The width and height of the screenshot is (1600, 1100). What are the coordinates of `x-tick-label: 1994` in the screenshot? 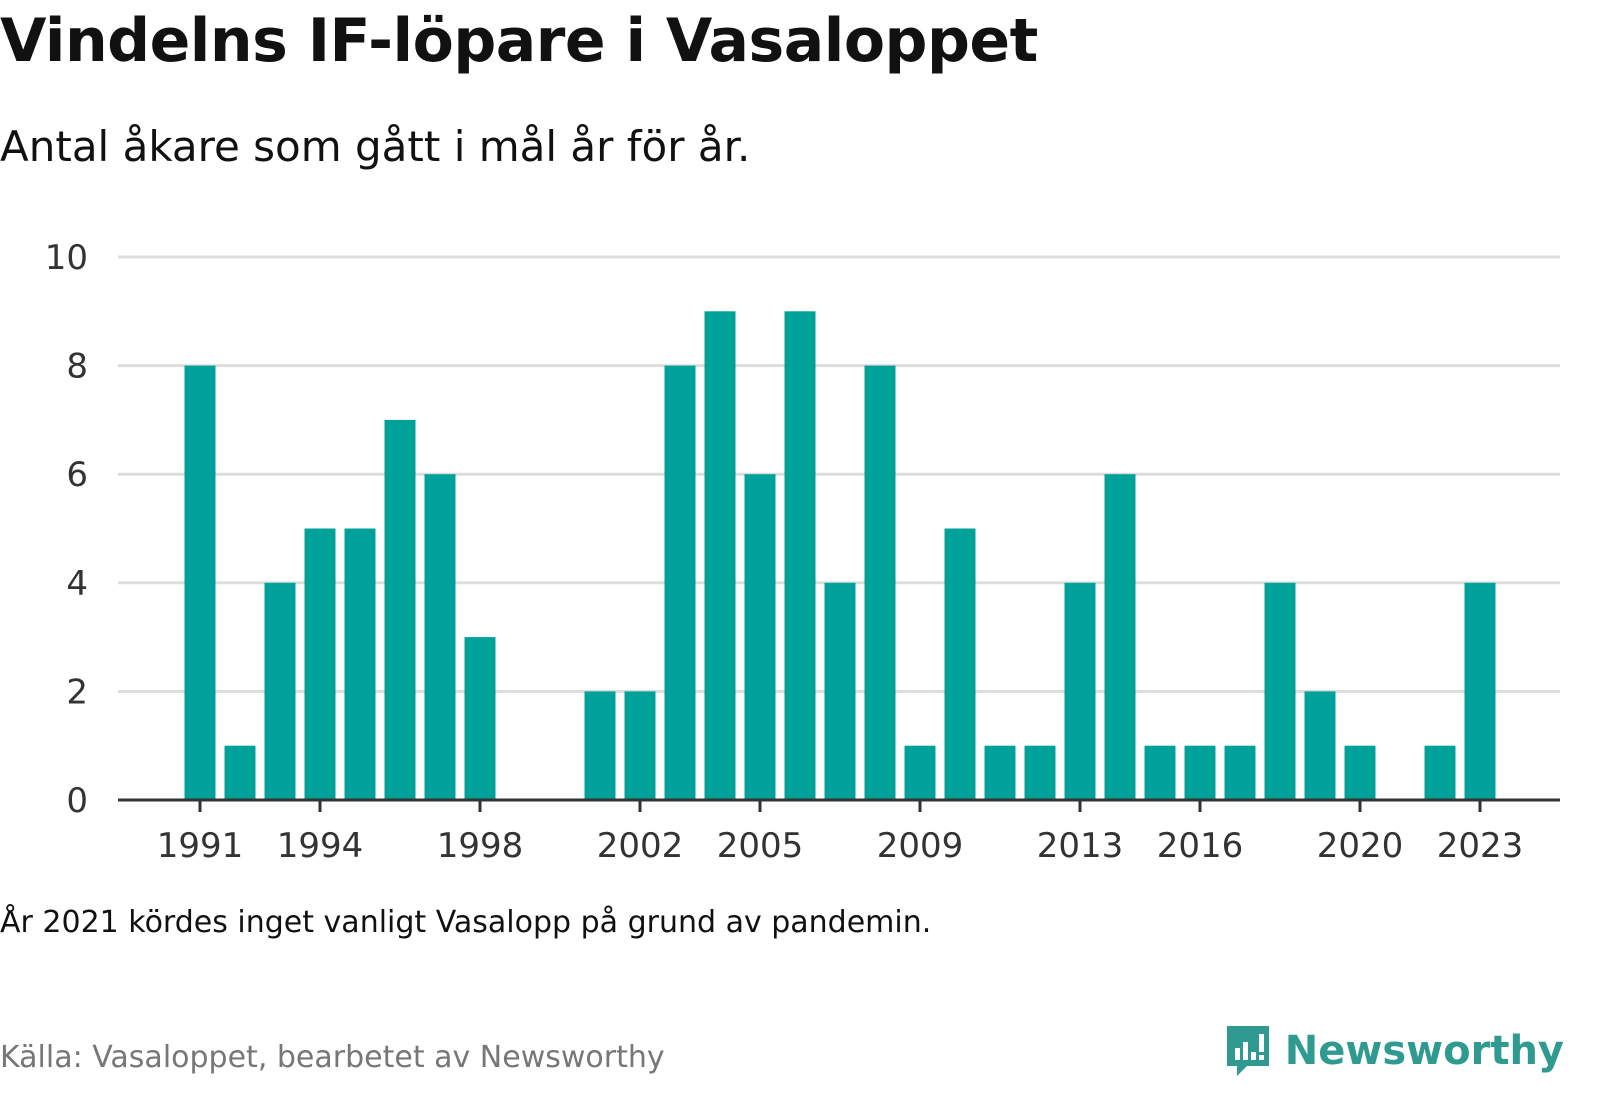 It's located at (320, 846).